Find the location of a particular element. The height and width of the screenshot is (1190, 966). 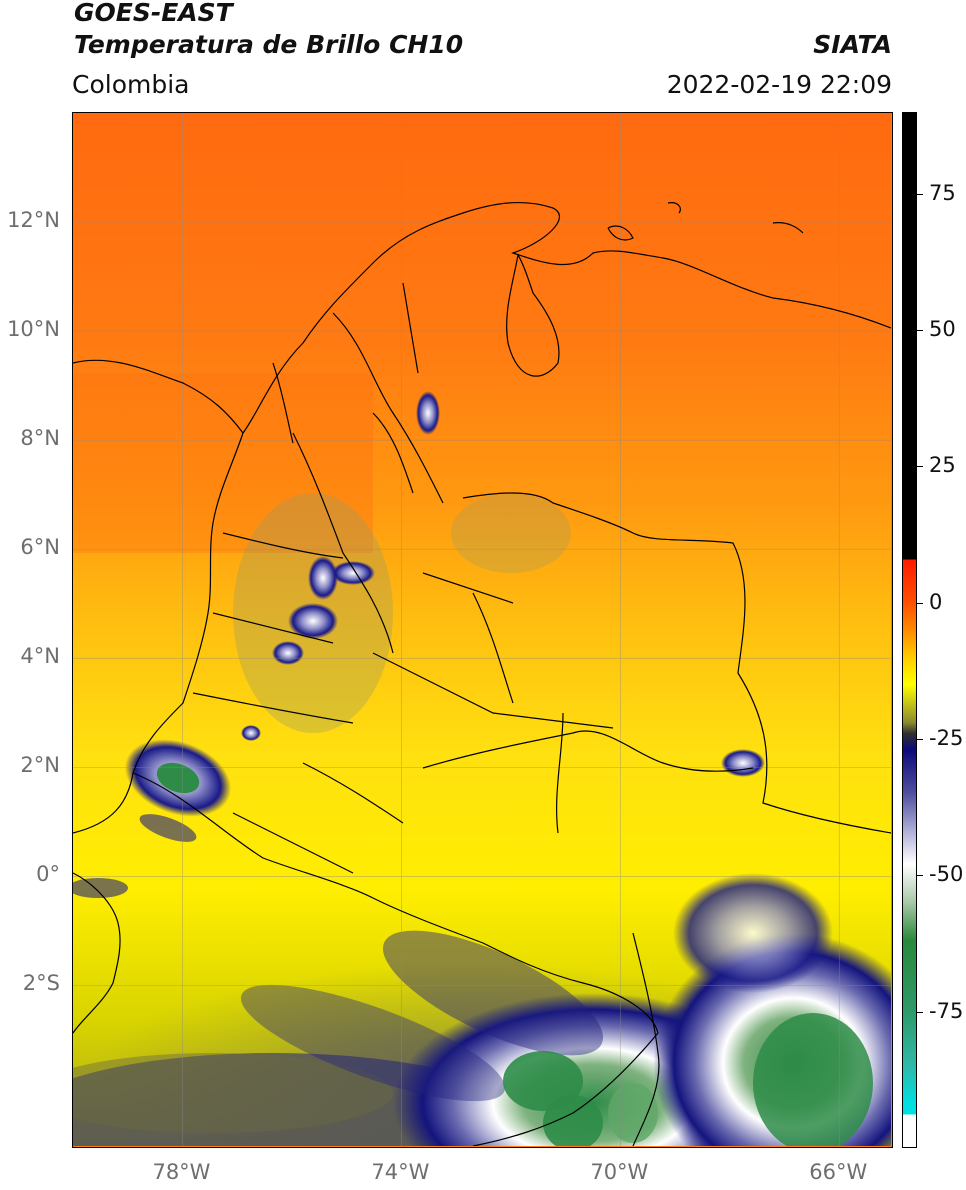

lat-tick-label: 8°N is located at coordinates (40, 438).